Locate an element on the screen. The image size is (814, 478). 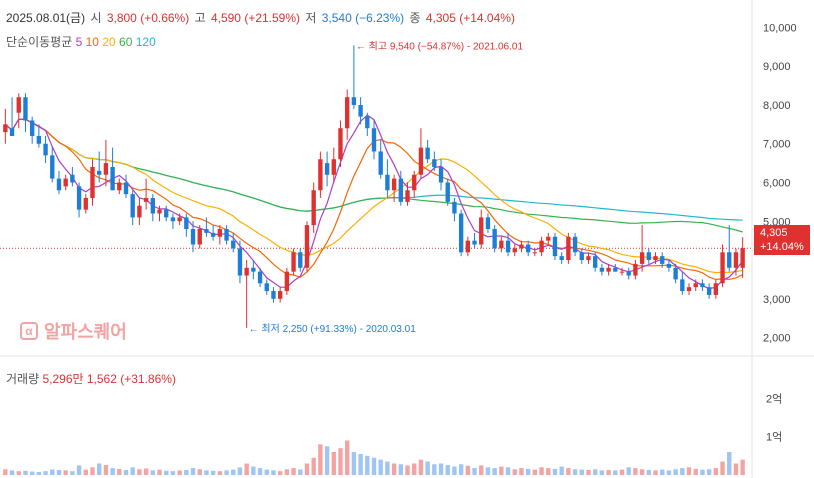
ma-legend-item-10: 10 is located at coordinates (92, 42).